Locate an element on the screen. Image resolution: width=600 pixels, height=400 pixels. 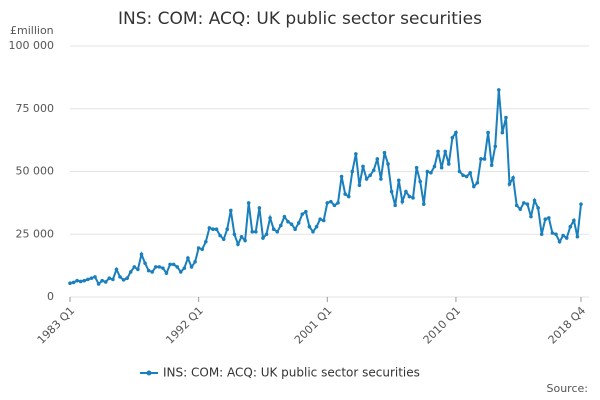
x-tick-label: 1992 Q1 is located at coordinates (184, 325).